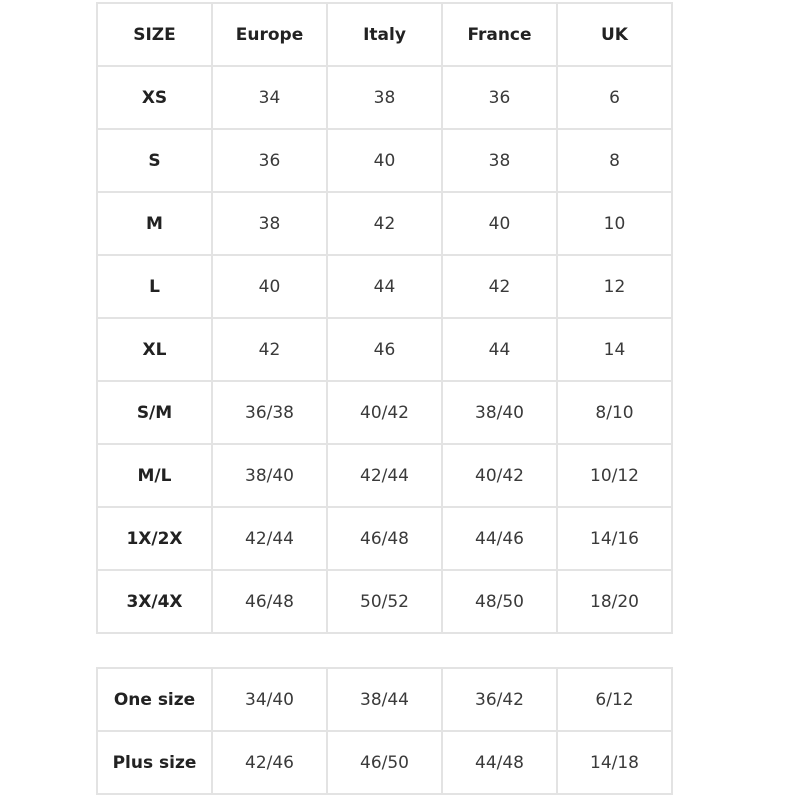  I want to click on size-label-cell: S, so click(154, 160).